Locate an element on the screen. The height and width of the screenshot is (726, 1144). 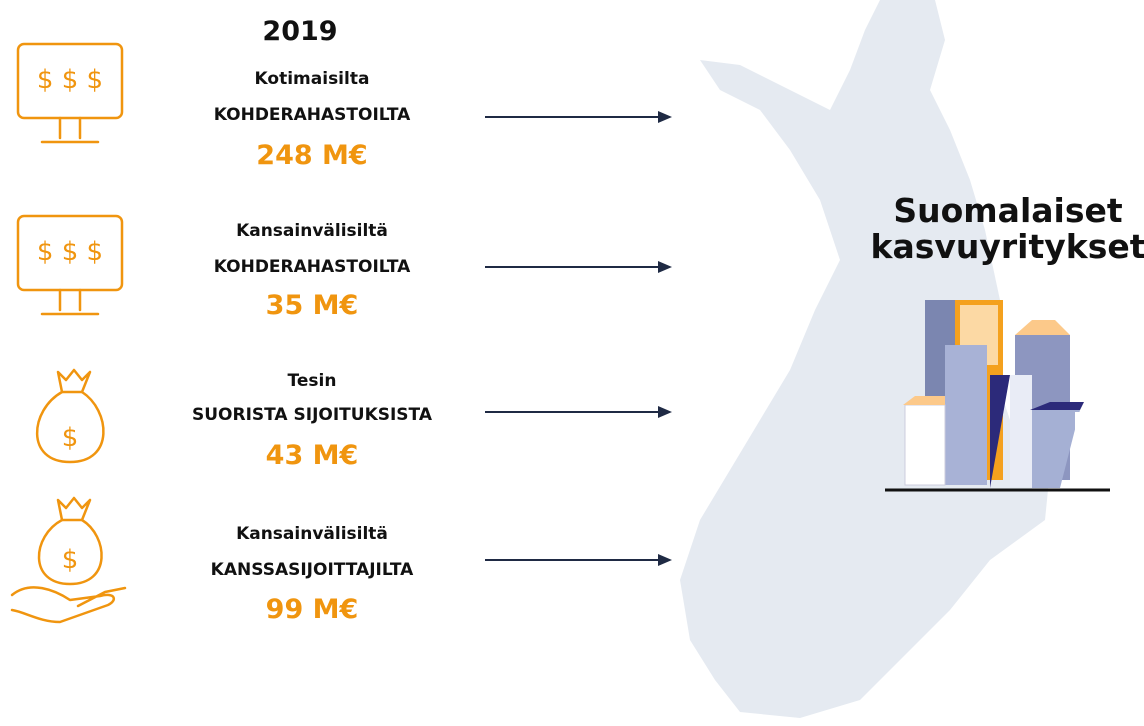
amount: 248 M€ is located at coordinates (311, 155).